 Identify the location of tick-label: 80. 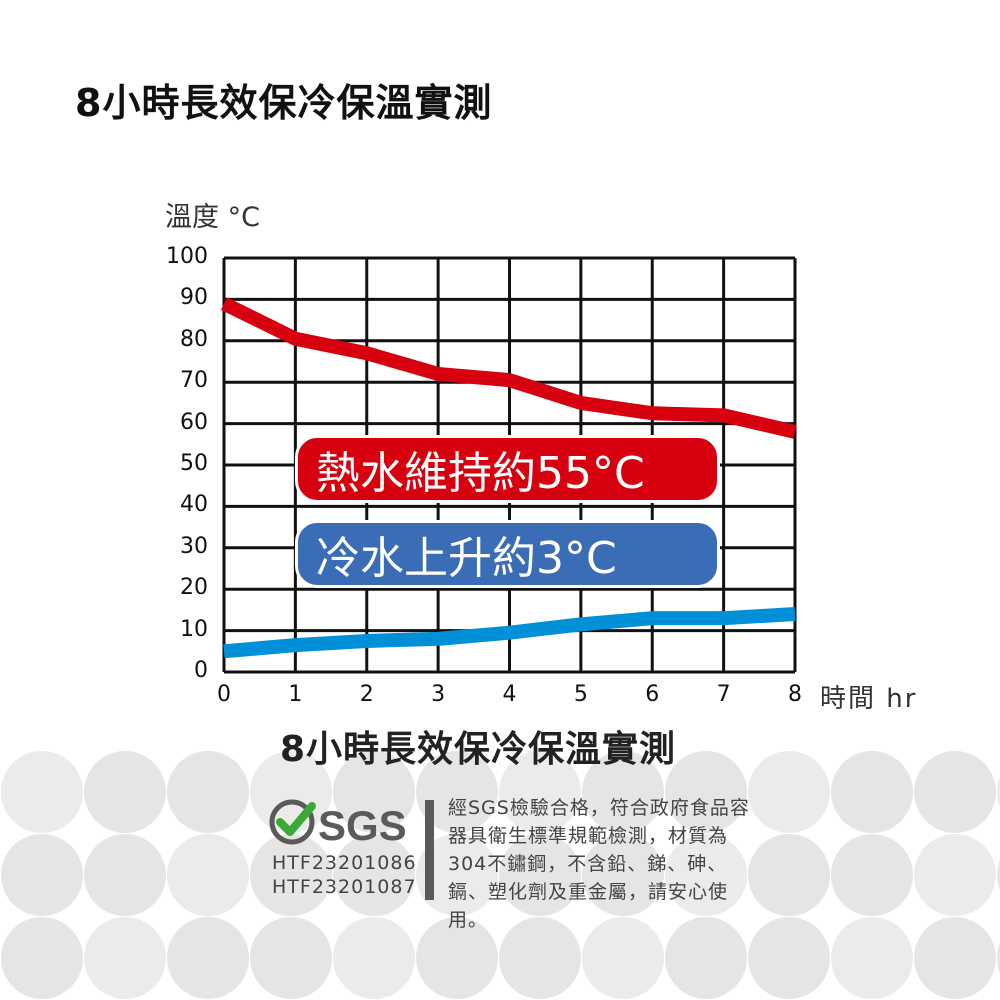
(194, 339).